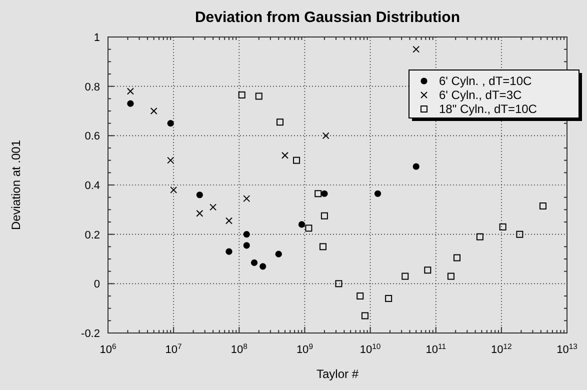  I want to click on legend-label: 18" Cyln., dT=10C, so click(488, 109).